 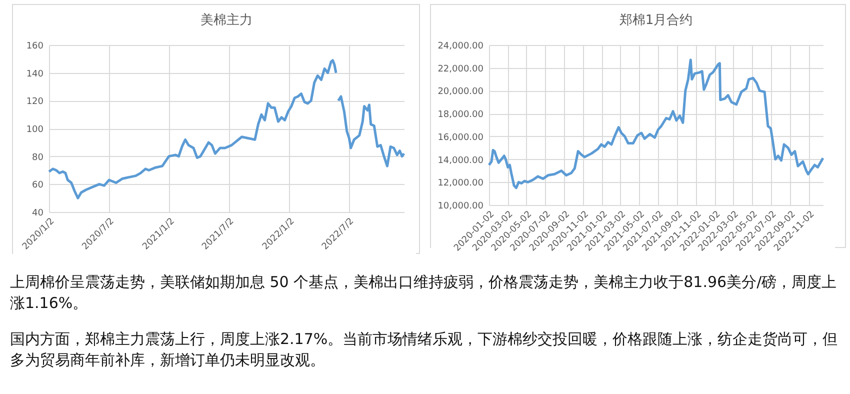 What do you see at coordinates (461, 207) in the screenshot?
I see `y-tick-label: 10,000.00` at bounding box center [461, 207].